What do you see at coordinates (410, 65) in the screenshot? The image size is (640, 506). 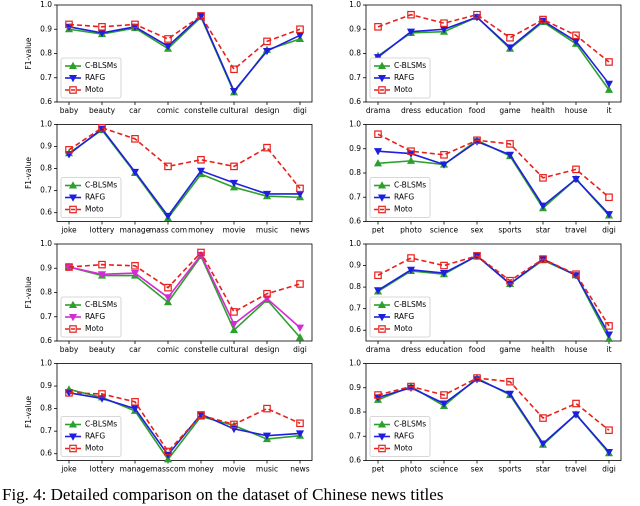 I see `legend-label: C-BLSMs` at bounding box center [410, 65].